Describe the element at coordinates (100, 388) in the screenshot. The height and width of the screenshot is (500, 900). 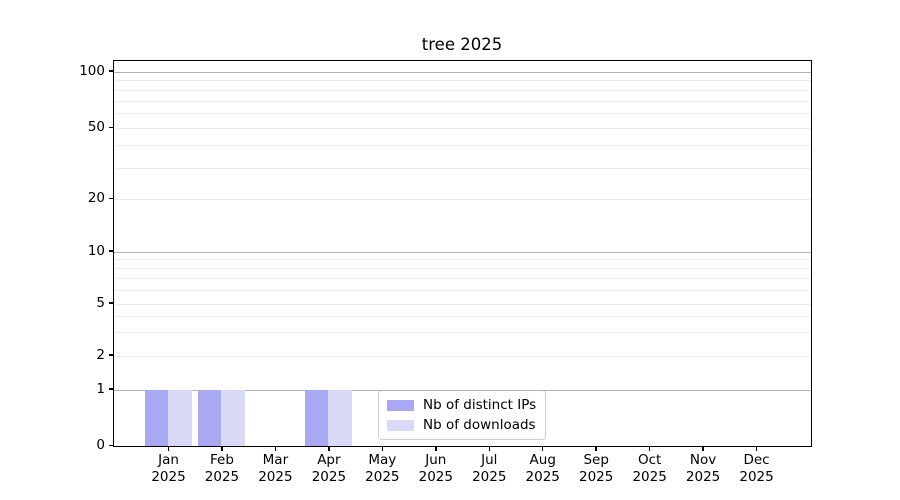
I see `y-tick-label: 1` at that location.